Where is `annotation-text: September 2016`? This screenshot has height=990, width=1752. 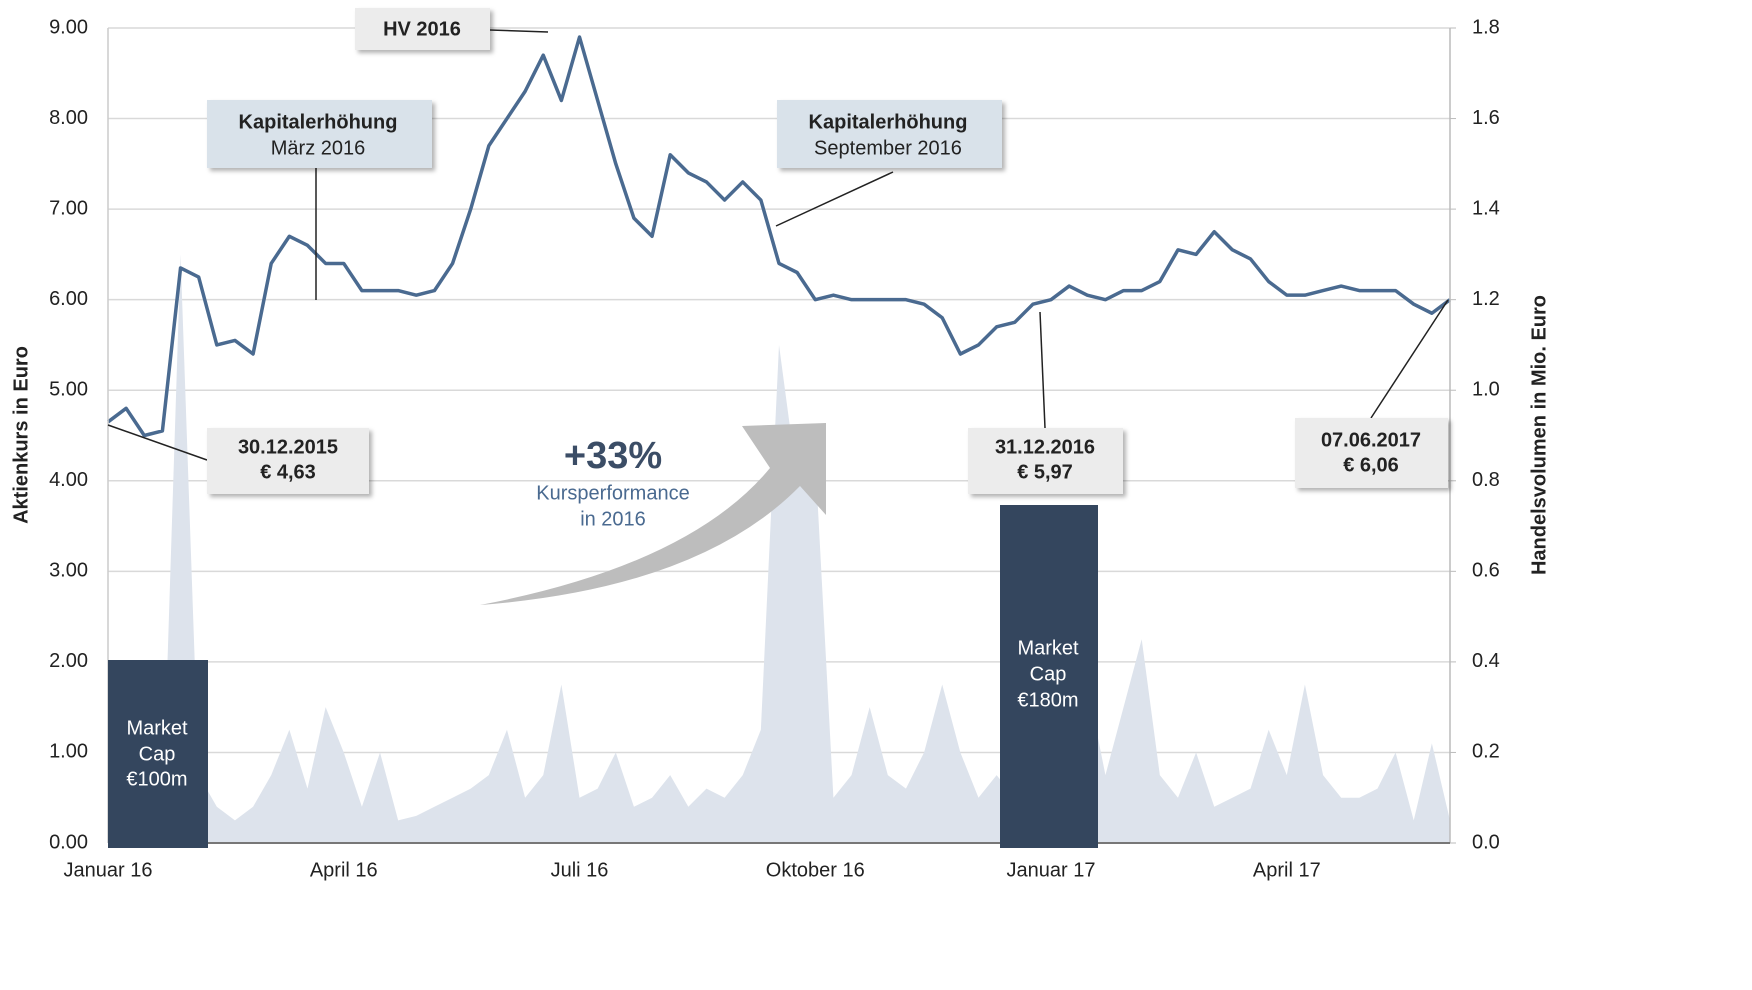
annotation-text: September 2016 is located at coordinates (888, 148).